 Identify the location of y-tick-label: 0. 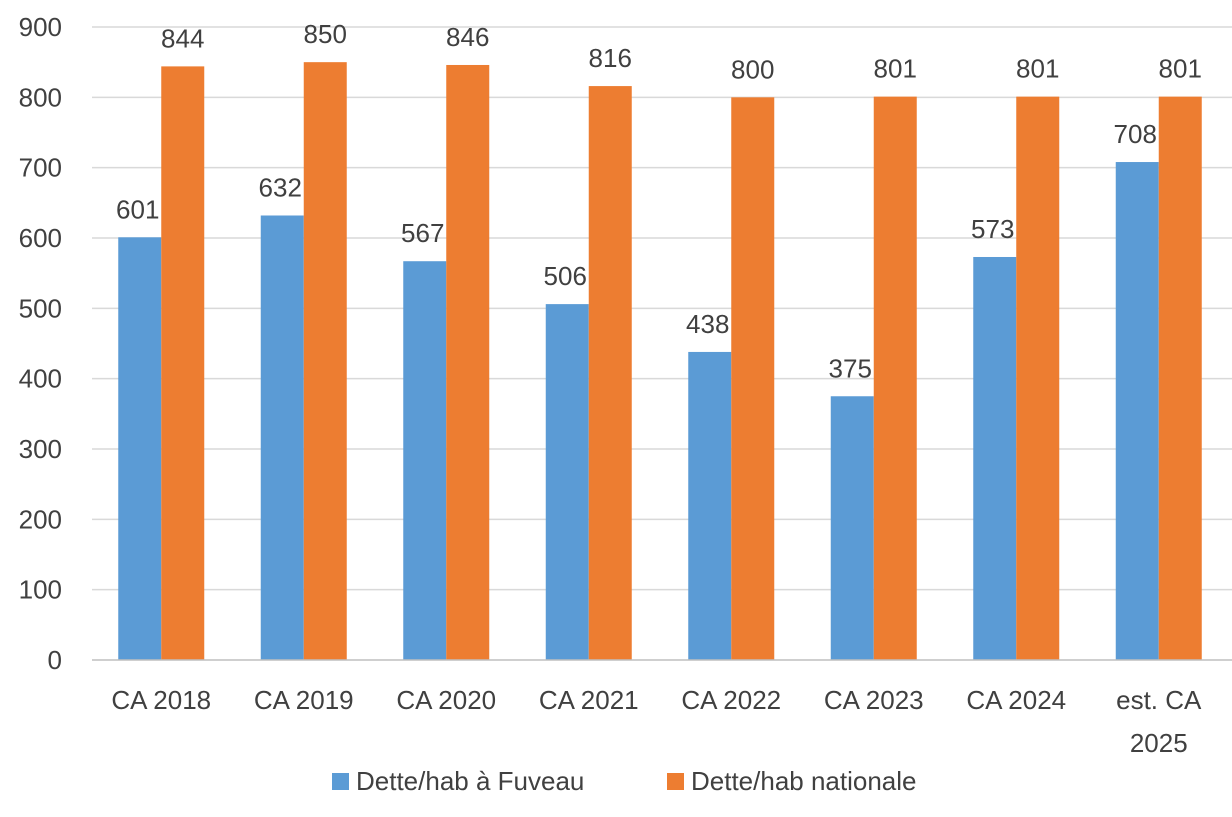
(55, 660).